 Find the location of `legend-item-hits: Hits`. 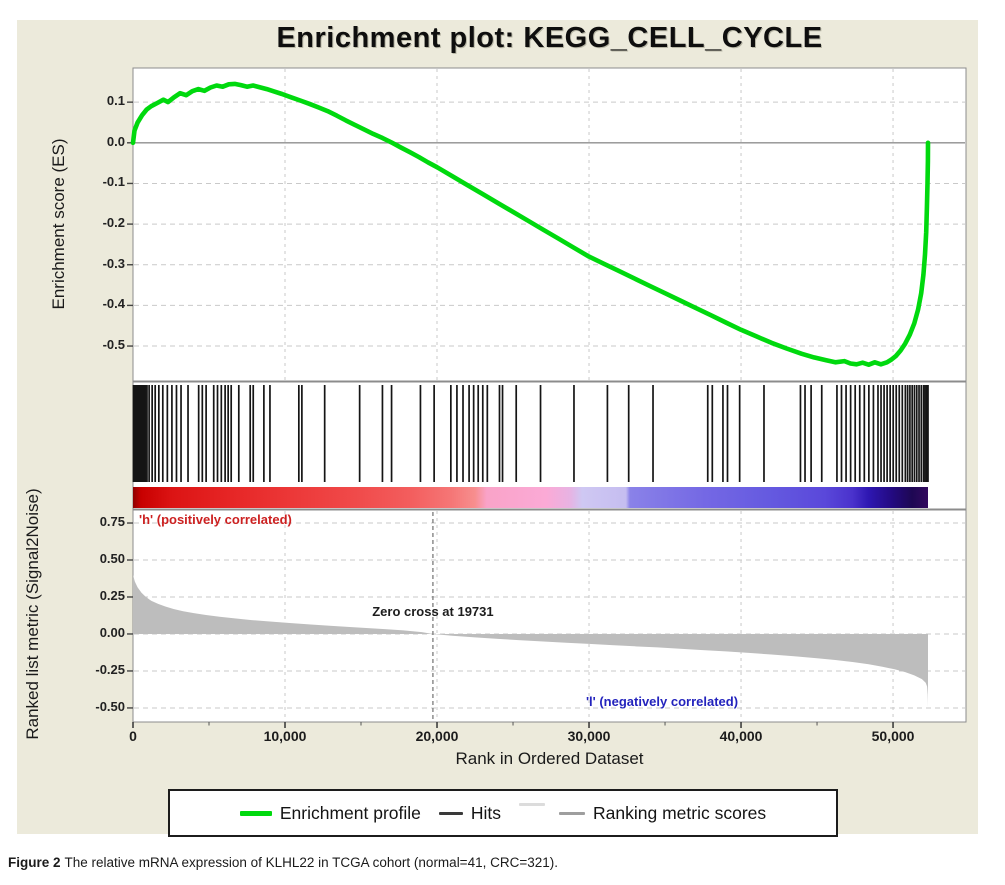

legend-item-hits: Hits is located at coordinates (470, 813).